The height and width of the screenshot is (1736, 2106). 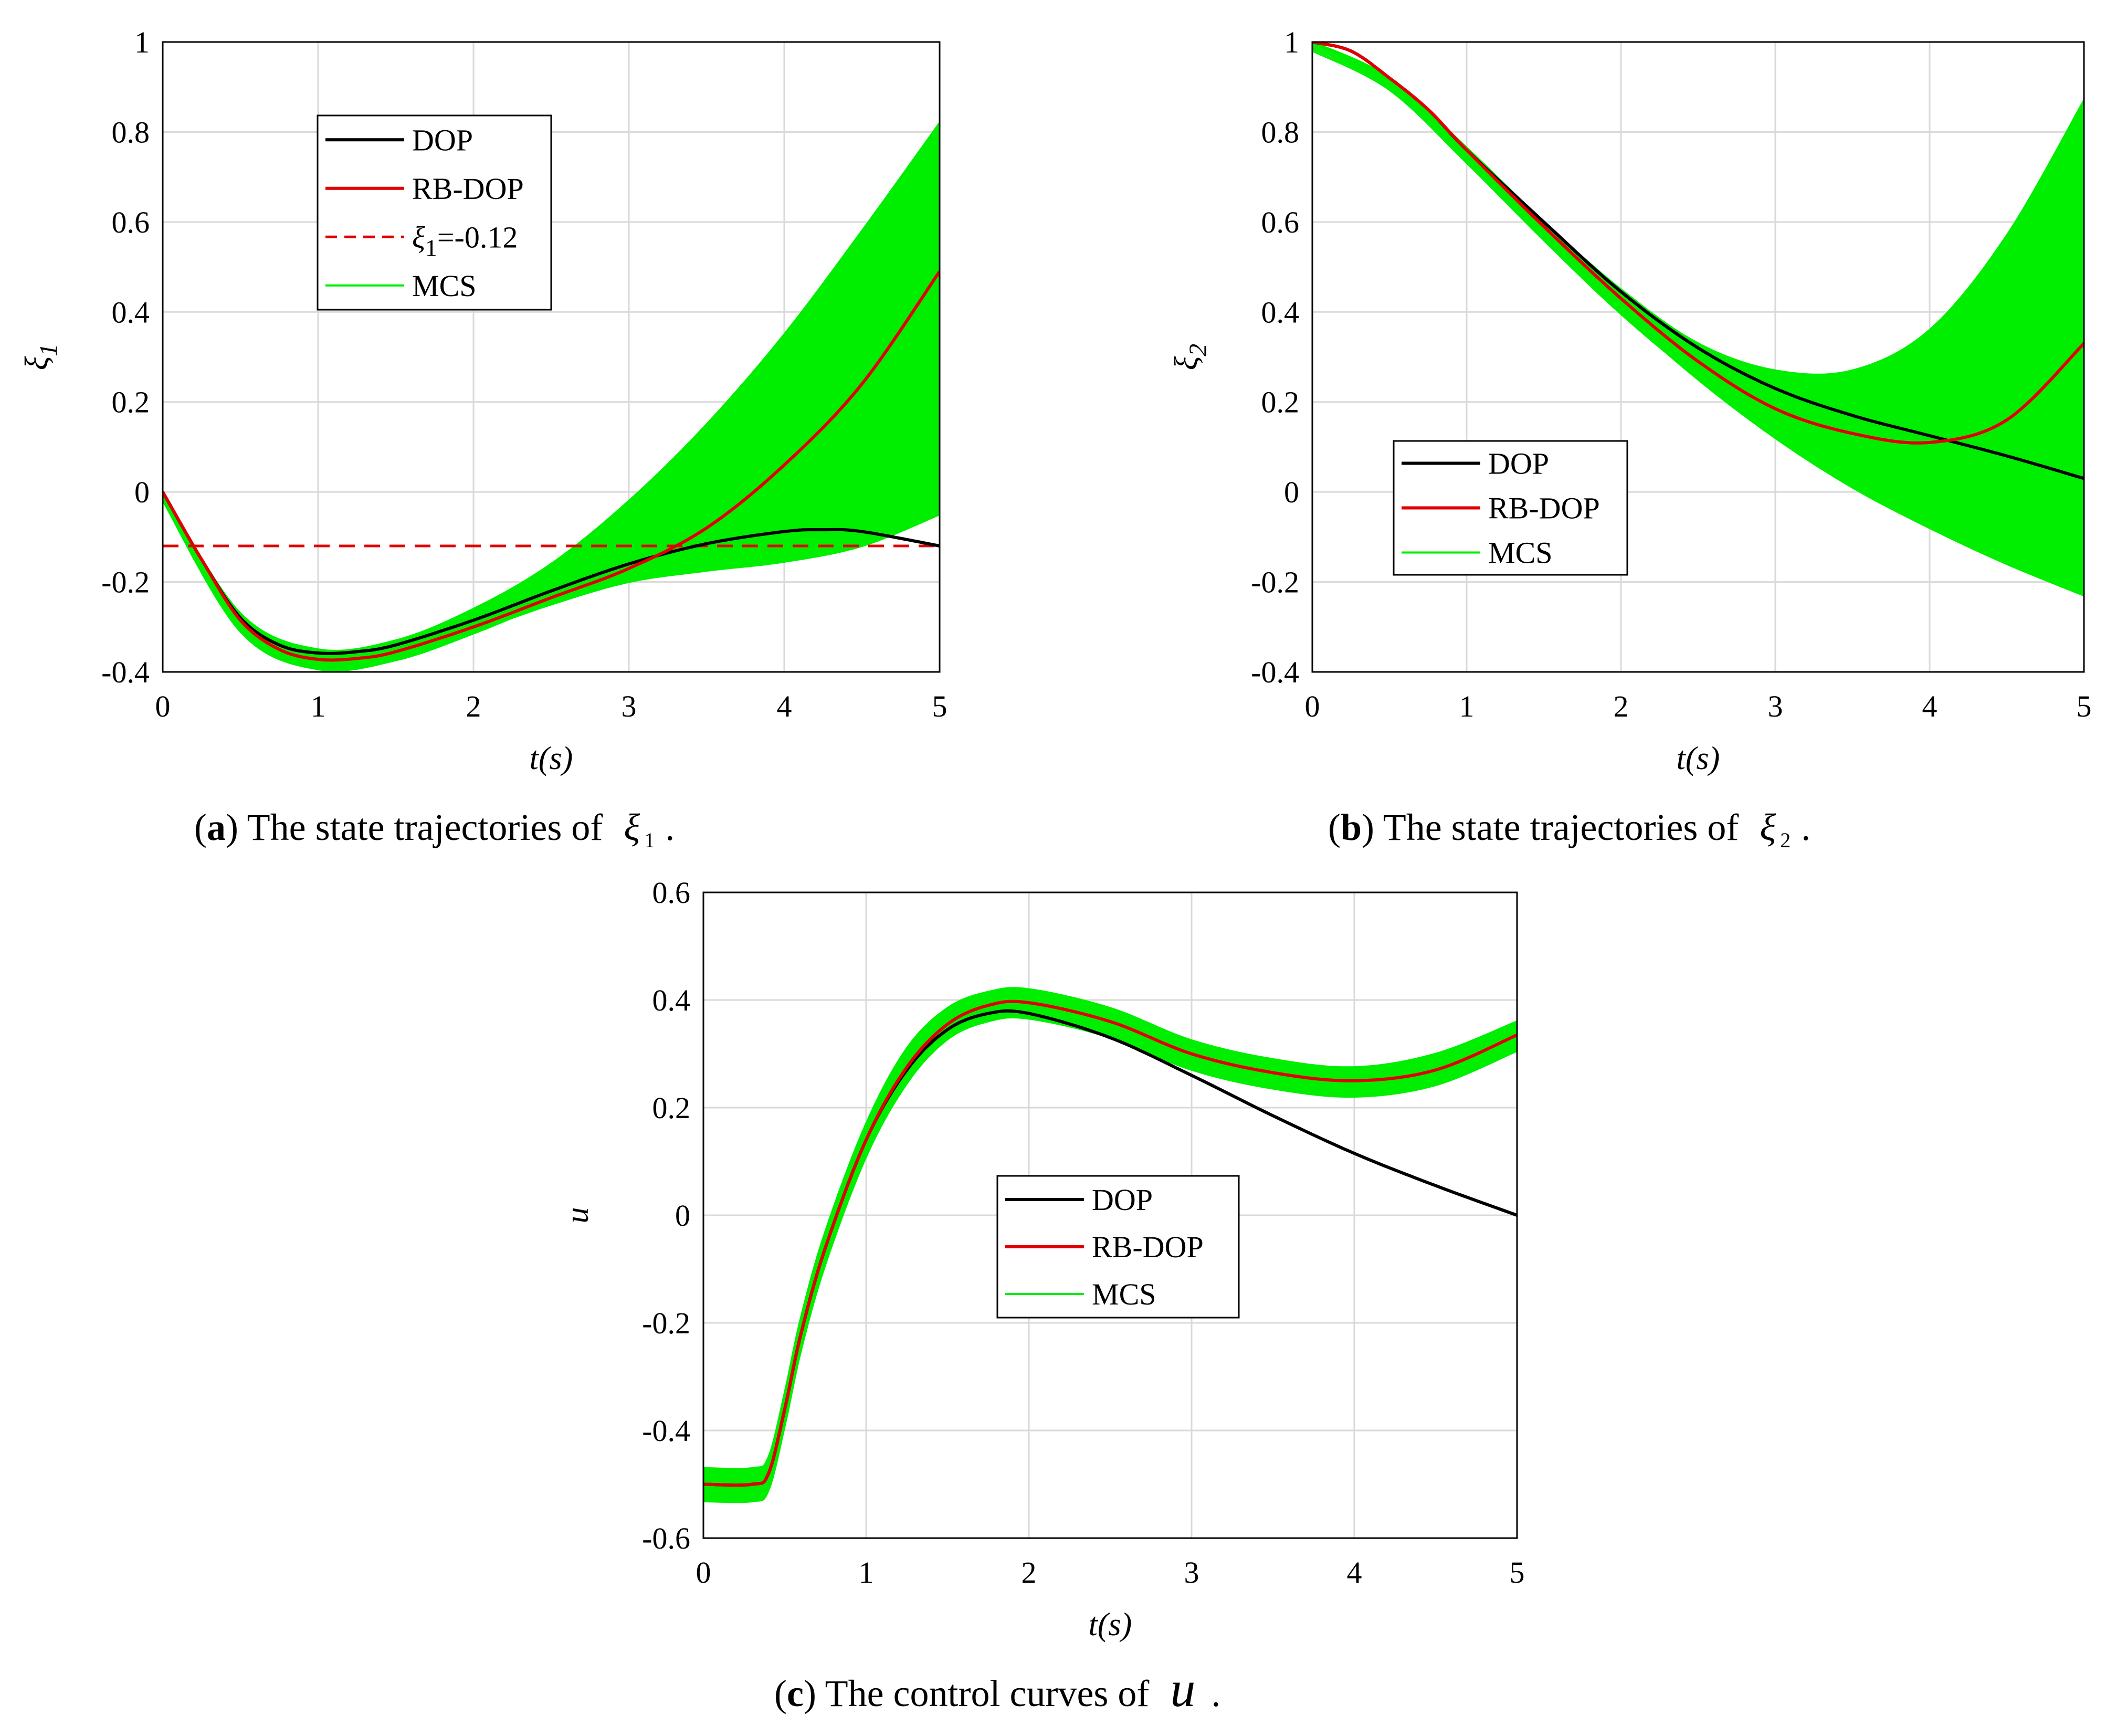 I want to click on y-tick-label: -0.6, so click(x=666, y=1538).